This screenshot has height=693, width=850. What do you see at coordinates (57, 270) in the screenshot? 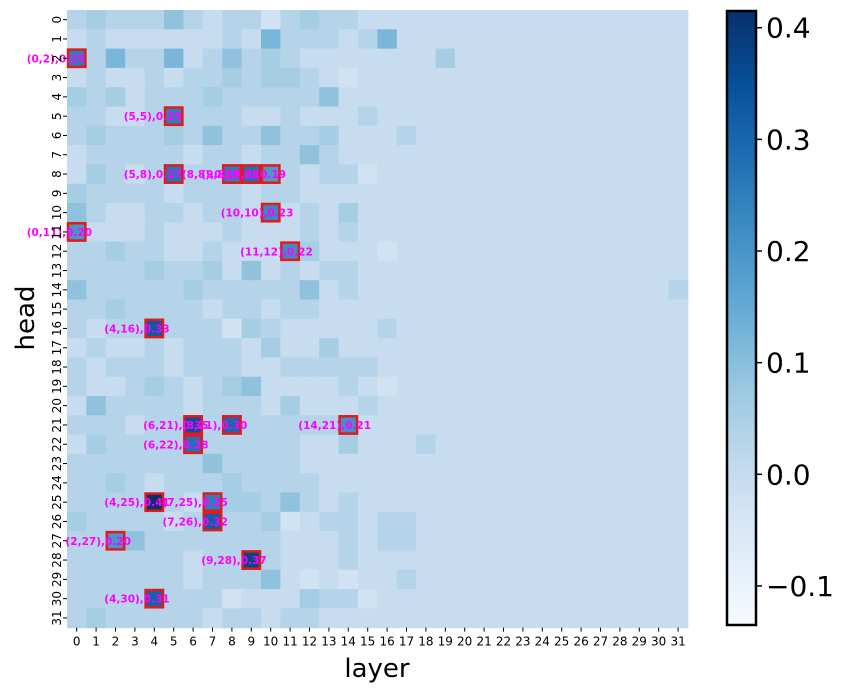
I see `y-tick-label: 13` at bounding box center [57, 270].